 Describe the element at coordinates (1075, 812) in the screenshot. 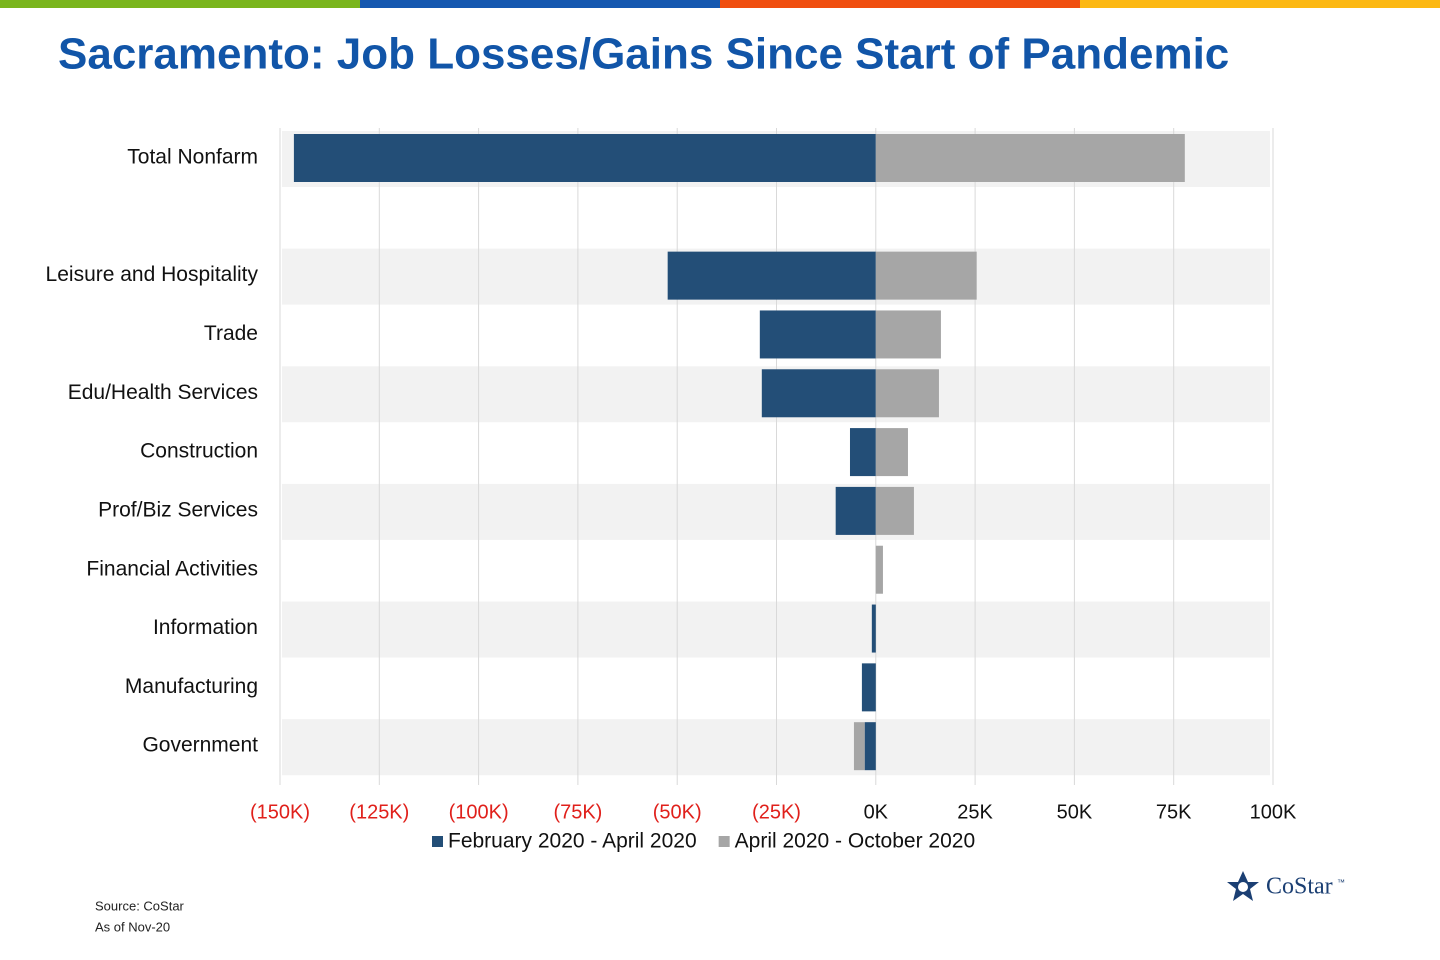

I see `x-tick-label: 50K` at that location.